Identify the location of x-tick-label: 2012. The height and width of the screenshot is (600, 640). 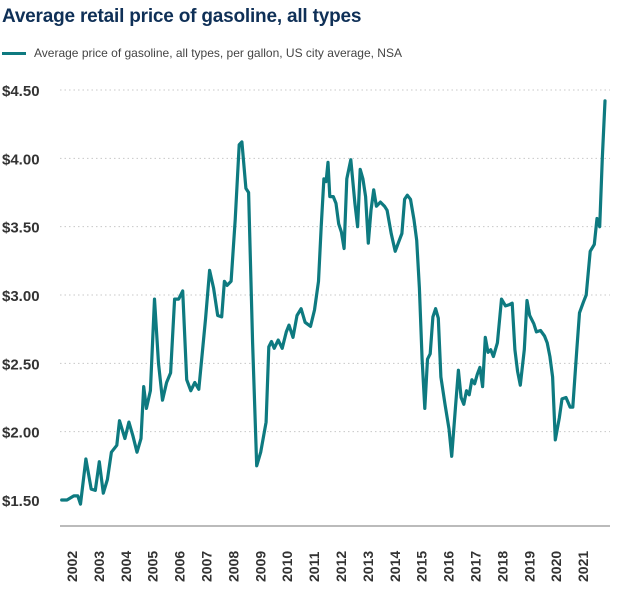
(341, 566).